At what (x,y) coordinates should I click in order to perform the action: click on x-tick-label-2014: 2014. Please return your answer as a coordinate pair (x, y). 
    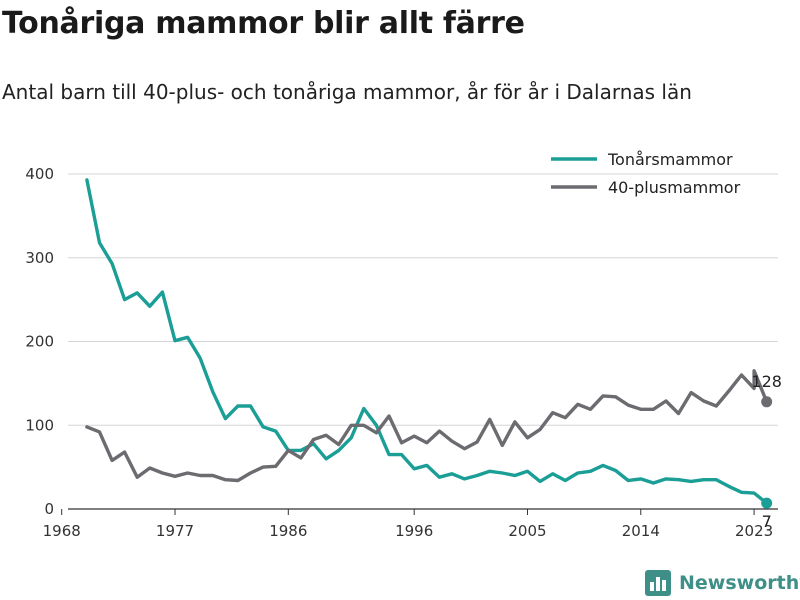
    Looking at the image, I should click on (641, 531).